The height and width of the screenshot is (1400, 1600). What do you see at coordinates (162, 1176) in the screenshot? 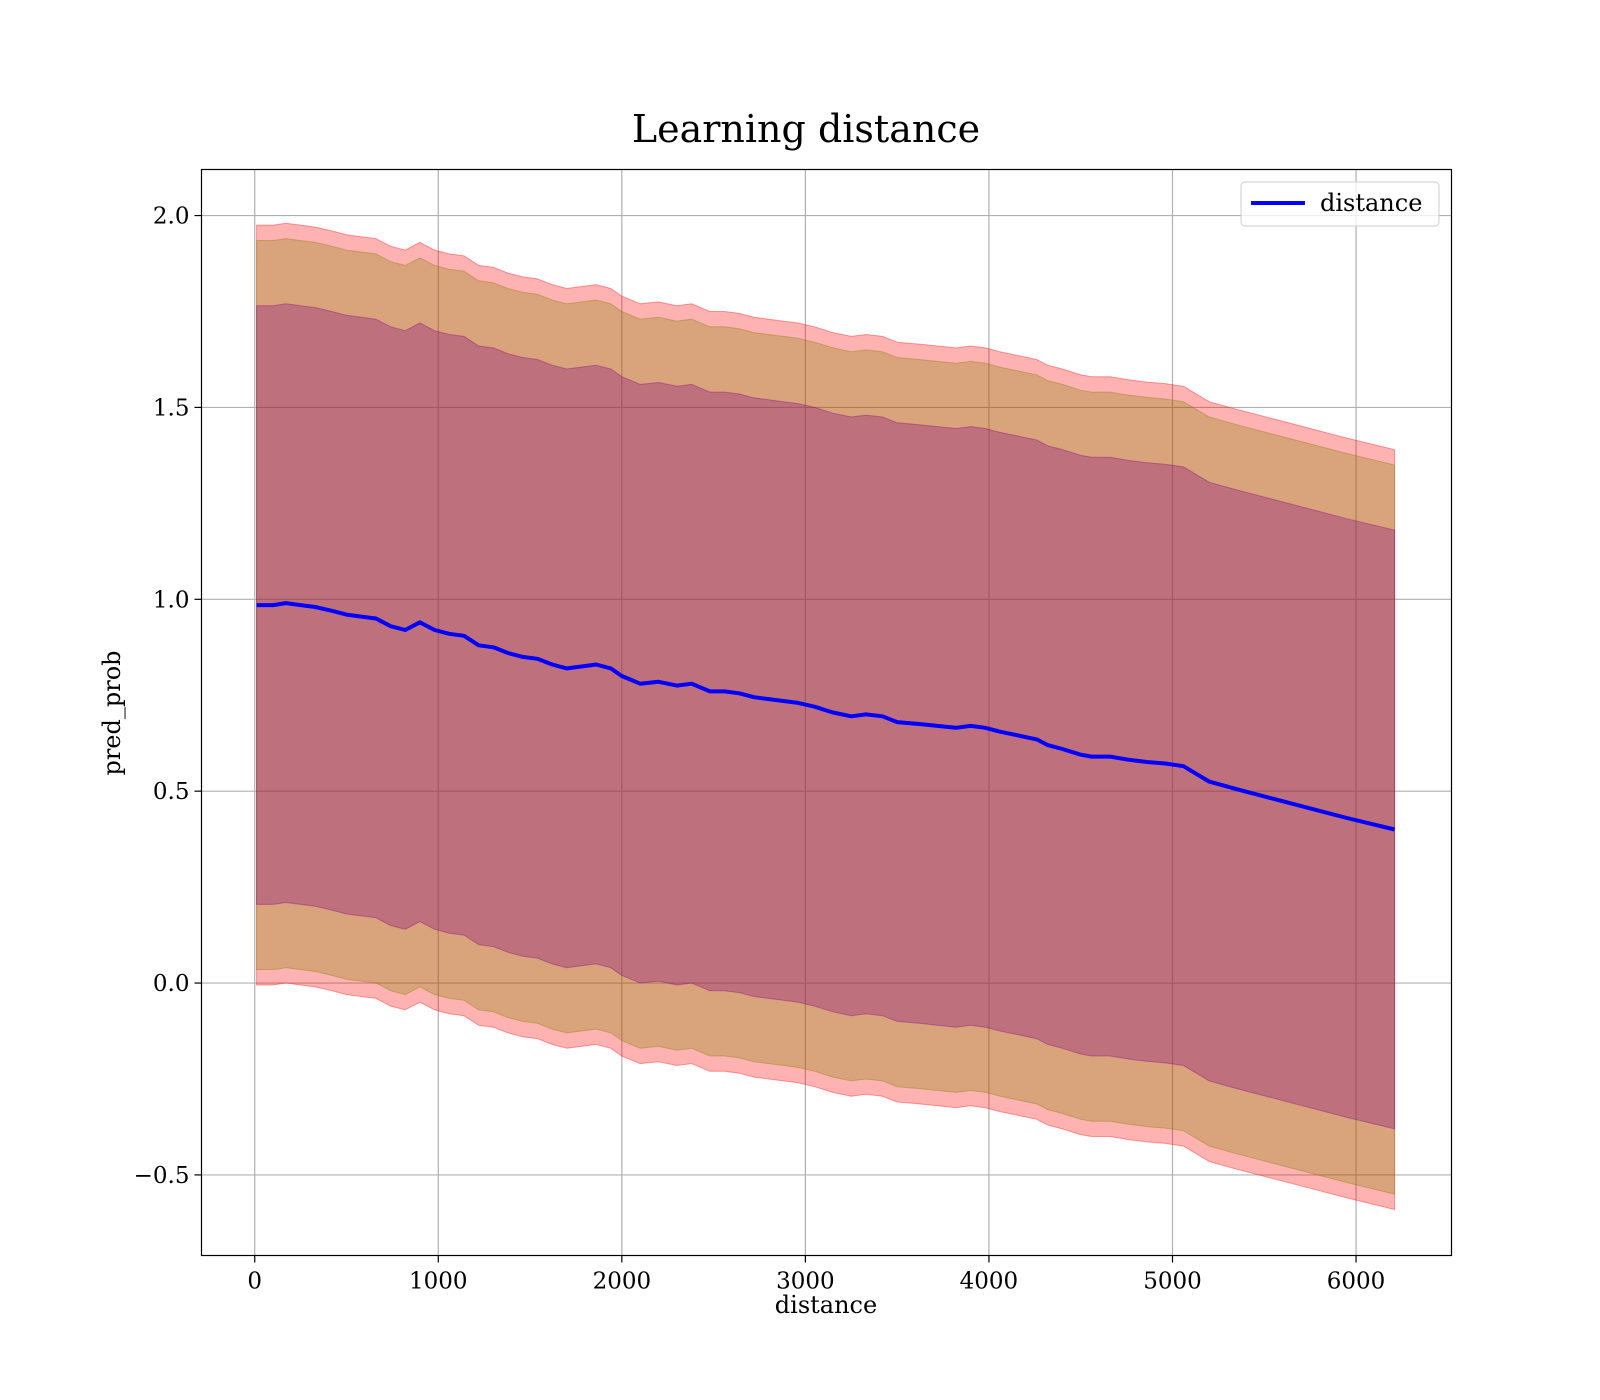
I see `y-tick-label: −0.5` at bounding box center [162, 1176].